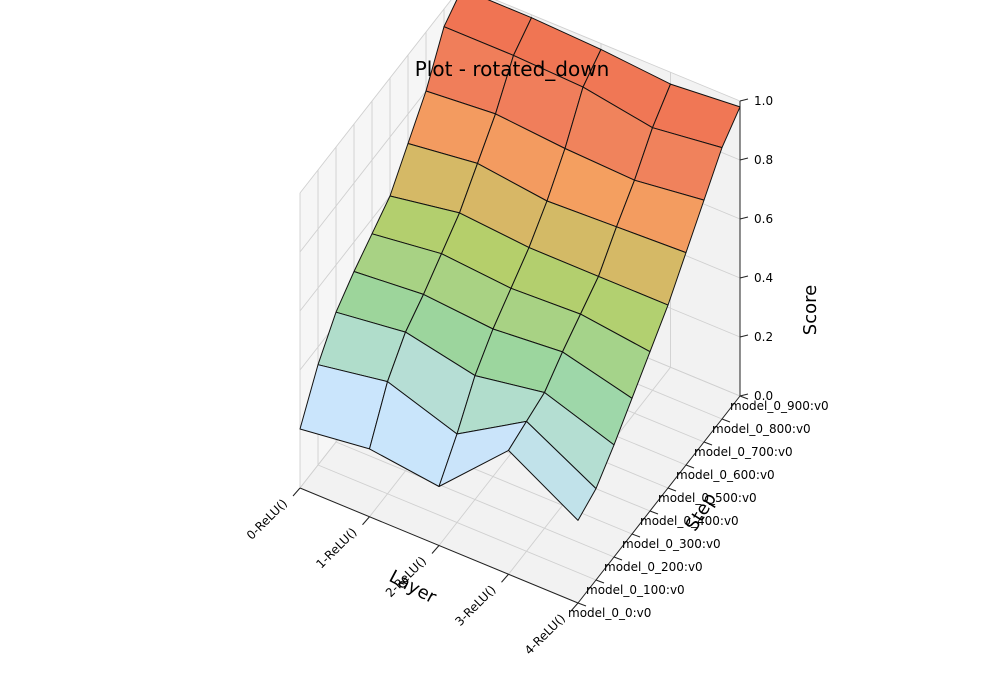 The height and width of the screenshot is (700, 1000). I want to click on z-grid-line, so click(520, 97).